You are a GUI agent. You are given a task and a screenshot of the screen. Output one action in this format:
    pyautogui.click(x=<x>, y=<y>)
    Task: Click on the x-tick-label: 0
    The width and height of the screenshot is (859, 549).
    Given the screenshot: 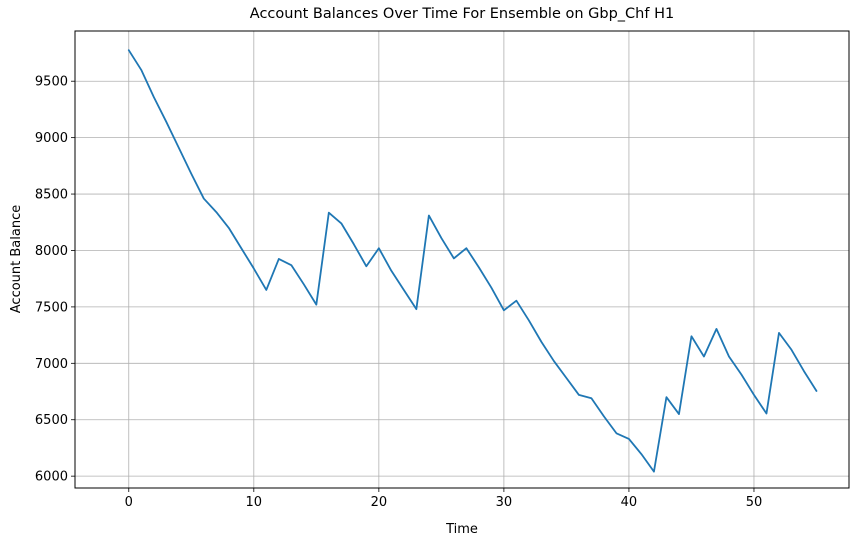 What is the action you would take?
    pyautogui.click(x=129, y=502)
    